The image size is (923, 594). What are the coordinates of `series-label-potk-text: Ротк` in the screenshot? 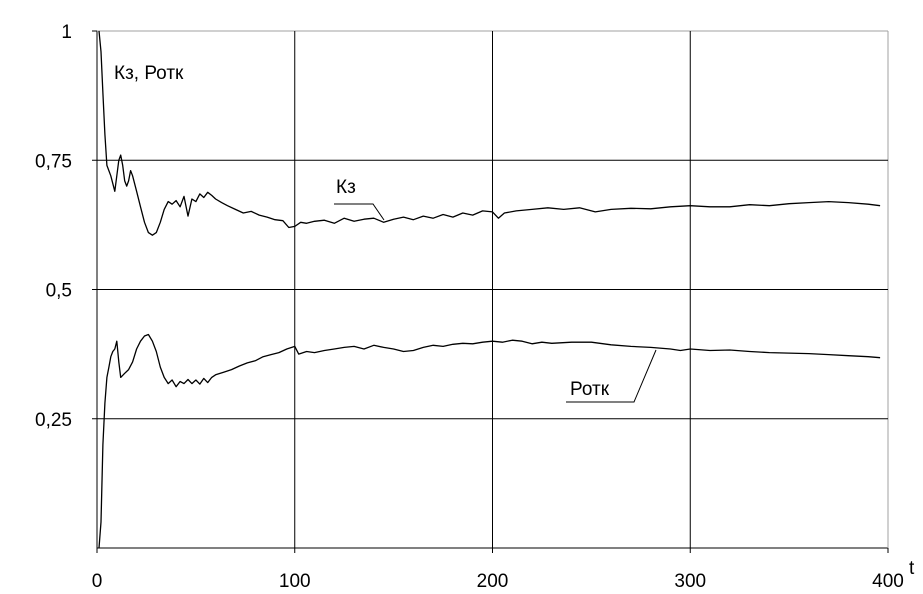 It's located at (590, 389).